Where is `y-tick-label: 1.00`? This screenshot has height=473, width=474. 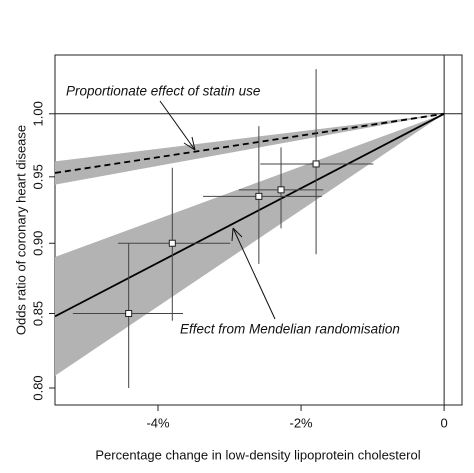
y-tick-label: 1.00 is located at coordinates (37, 113).